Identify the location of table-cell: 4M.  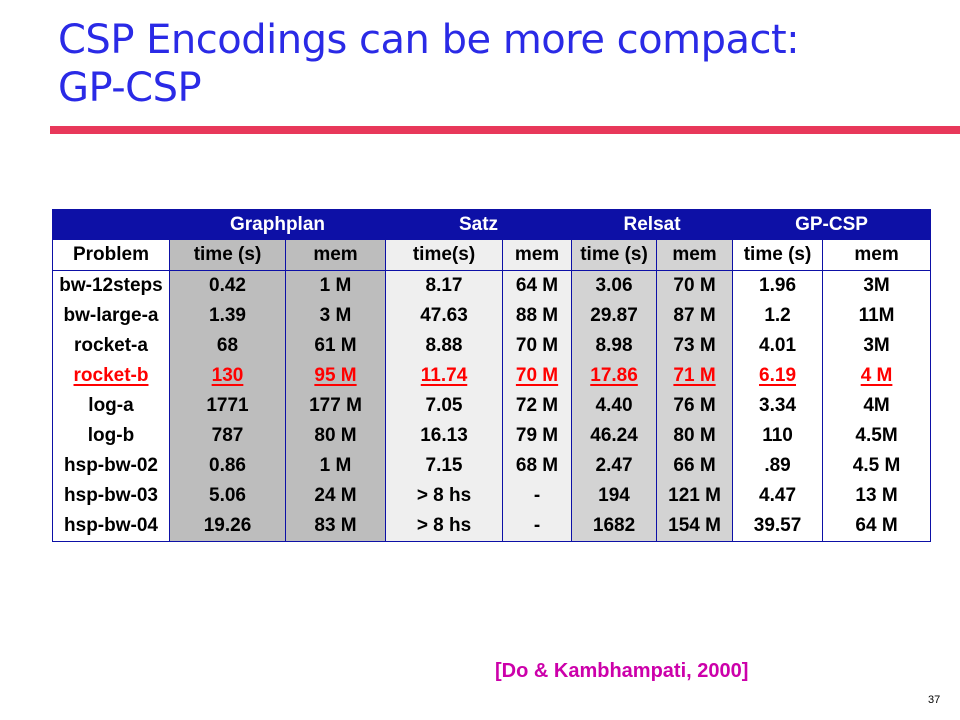
(877, 406).